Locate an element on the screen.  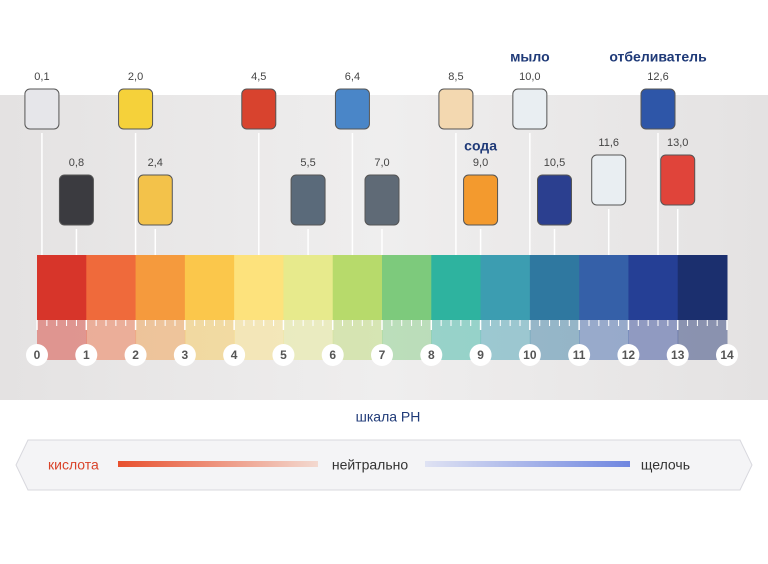
item-value-label: 9,0 is located at coordinates (480, 163).